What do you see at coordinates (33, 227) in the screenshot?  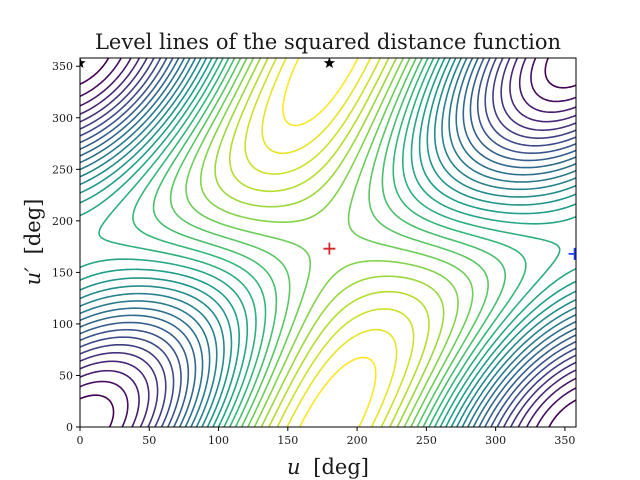 I see `y-axis-unit: [deg]` at bounding box center [33, 227].